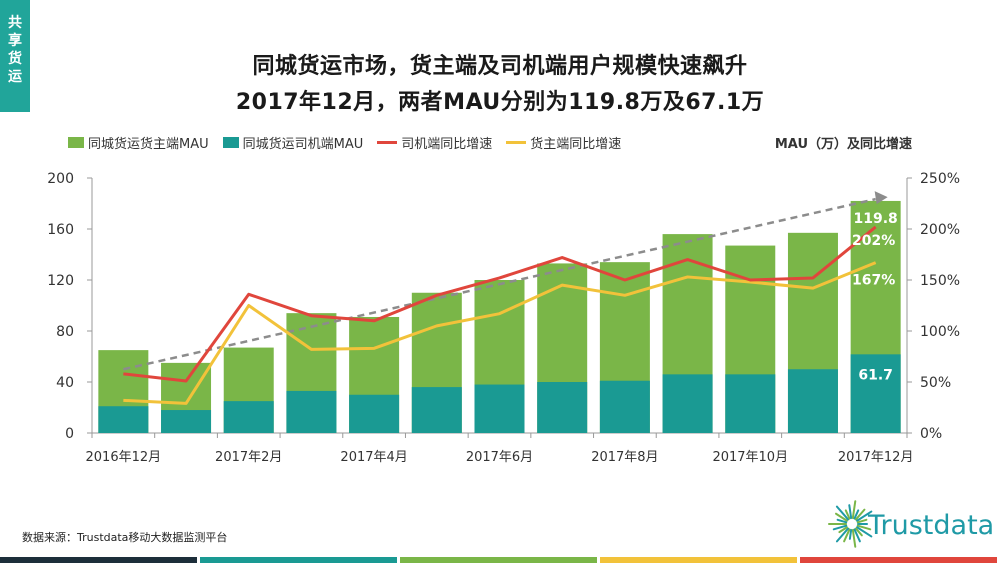 The height and width of the screenshot is (563, 1000). I want to click on y2-tick-label: 200%, so click(940, 230).